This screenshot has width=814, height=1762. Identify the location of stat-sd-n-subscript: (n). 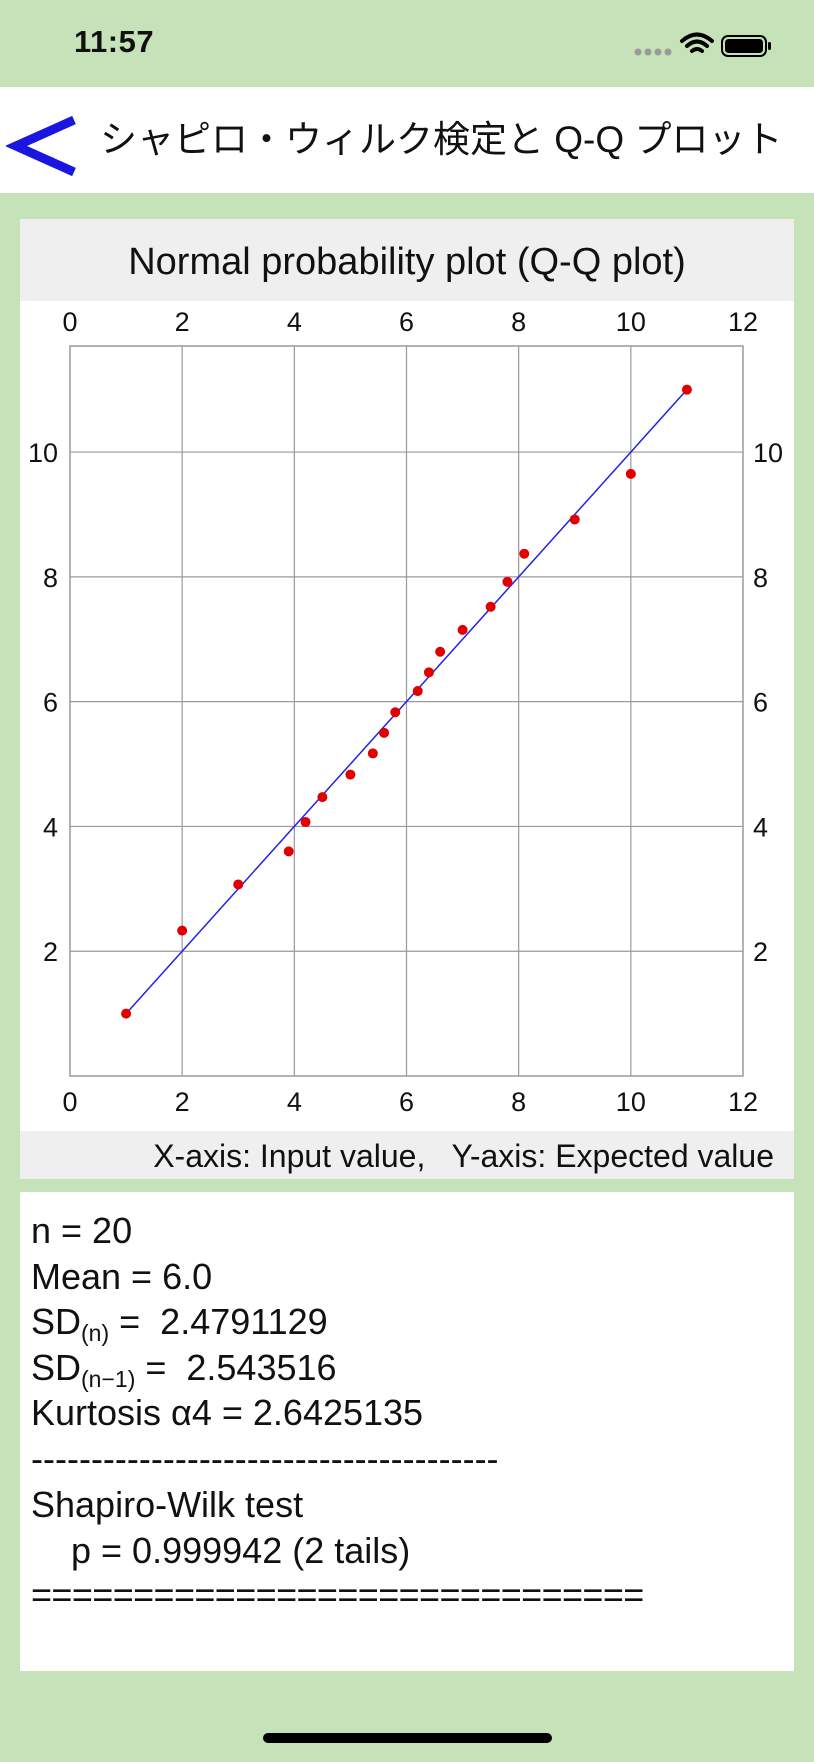
(95, 1333).